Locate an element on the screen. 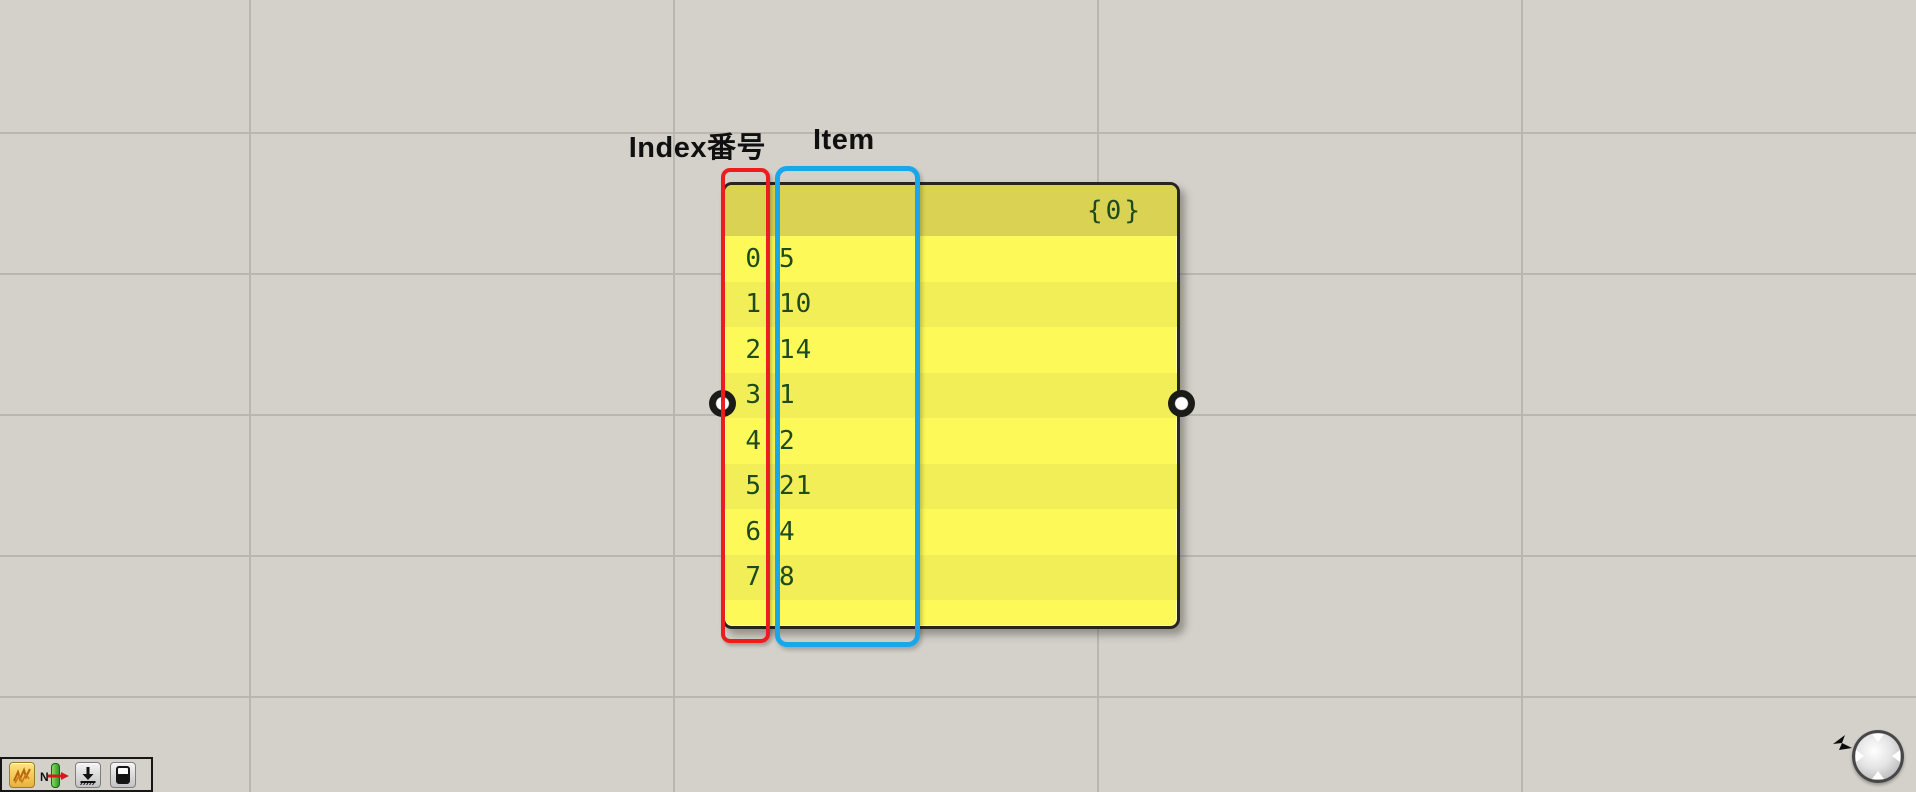 The image size is (1916, 792). index-column-label: Index番号 is located at coordinates (697, 148).